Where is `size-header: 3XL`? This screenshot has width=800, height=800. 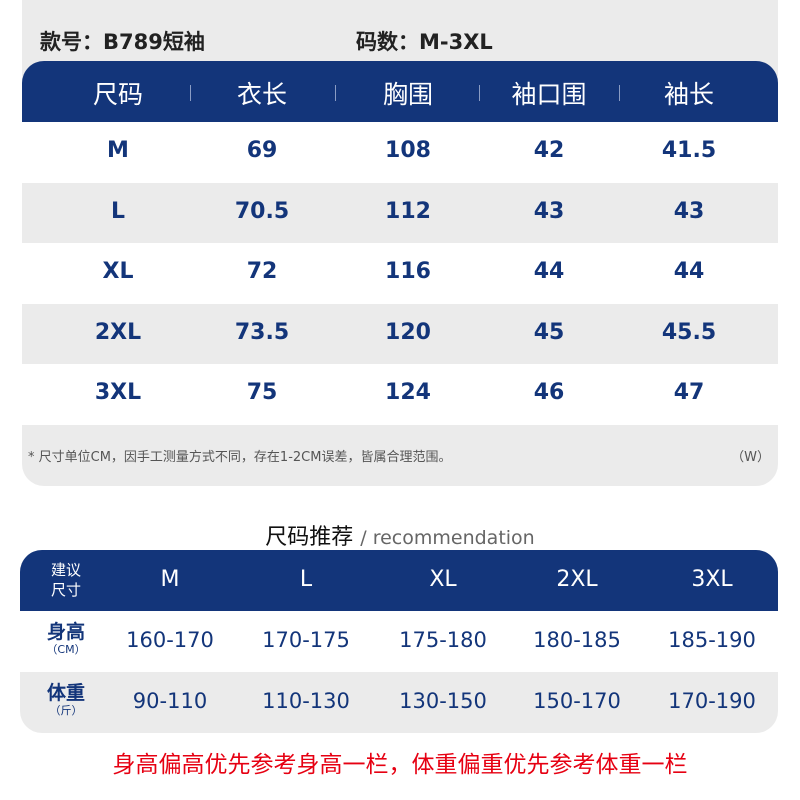
size-header: 3XL is located at coordinates (712, 579).